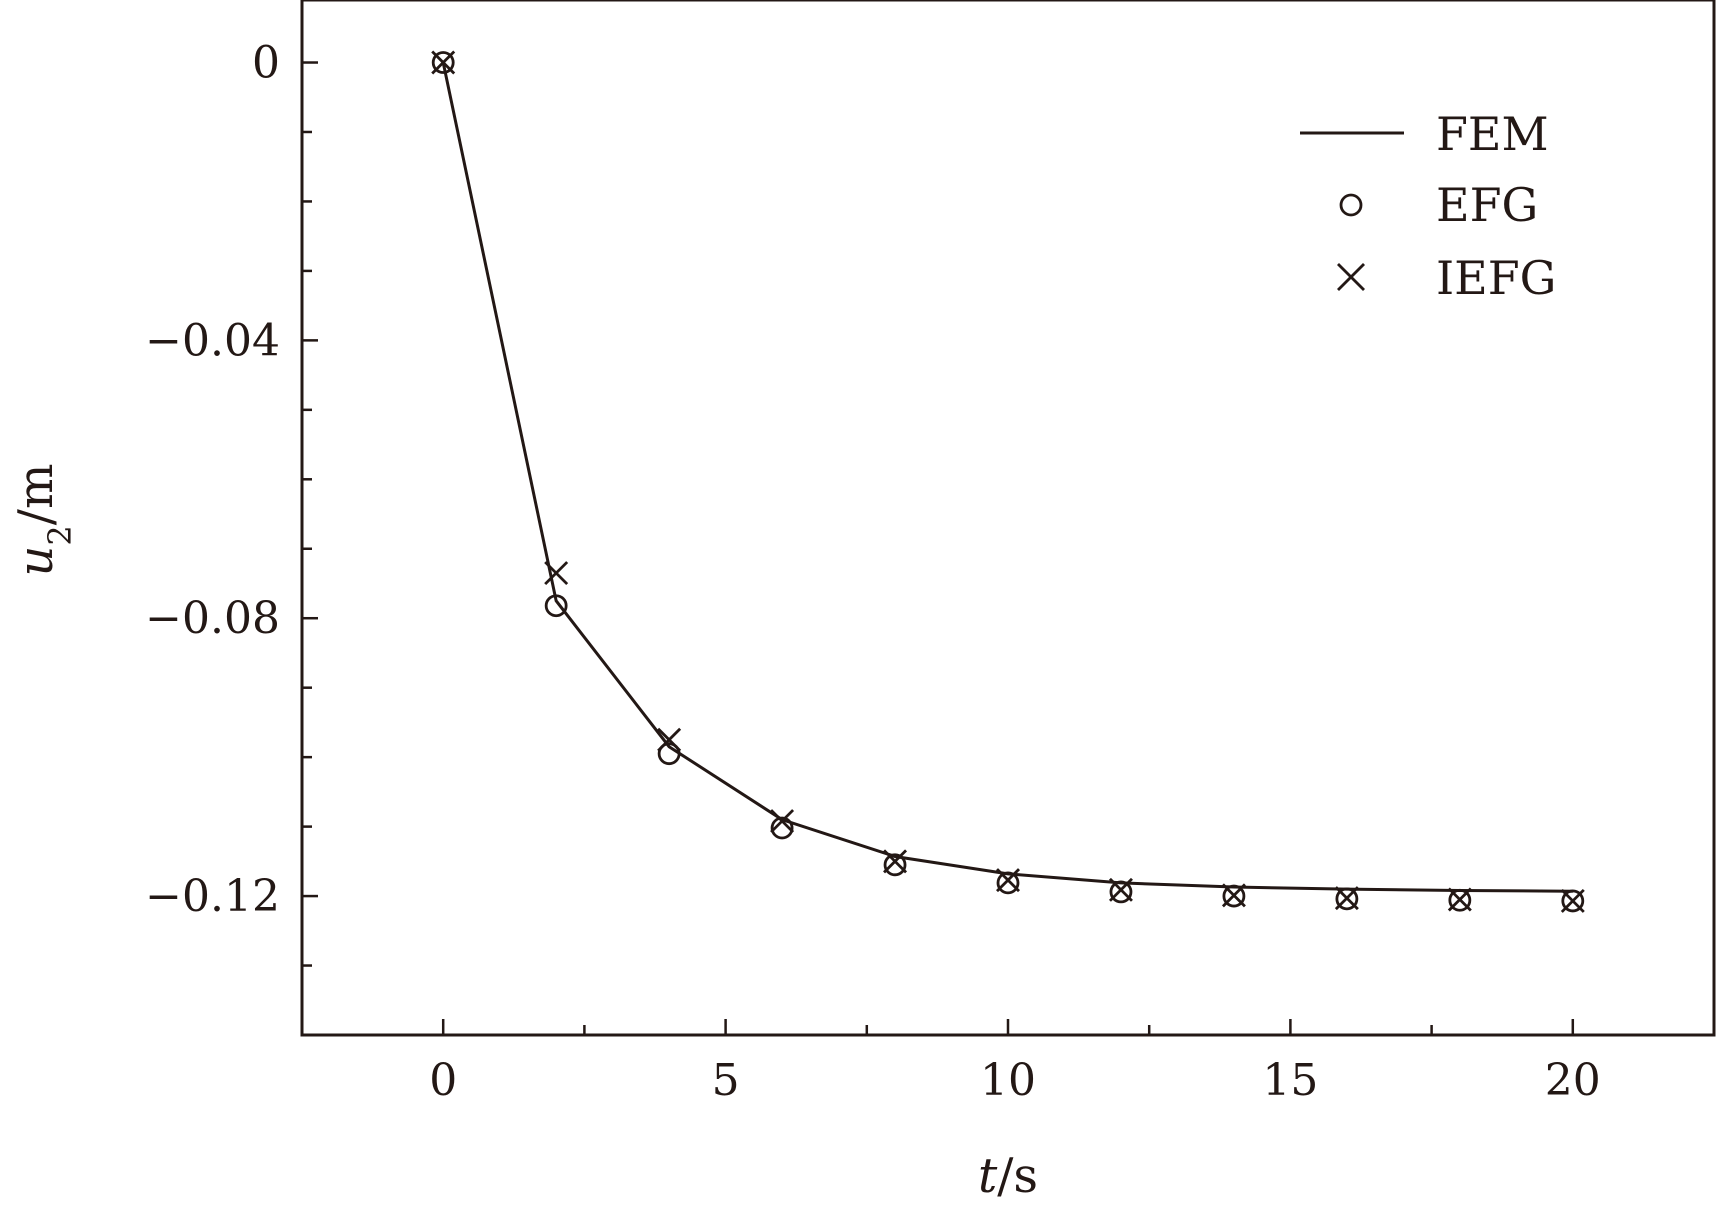 Image resolution: width=1717 pixels, height=1208 pixels. I want to click on x-tick-label: 10, so click(1008, 1080).